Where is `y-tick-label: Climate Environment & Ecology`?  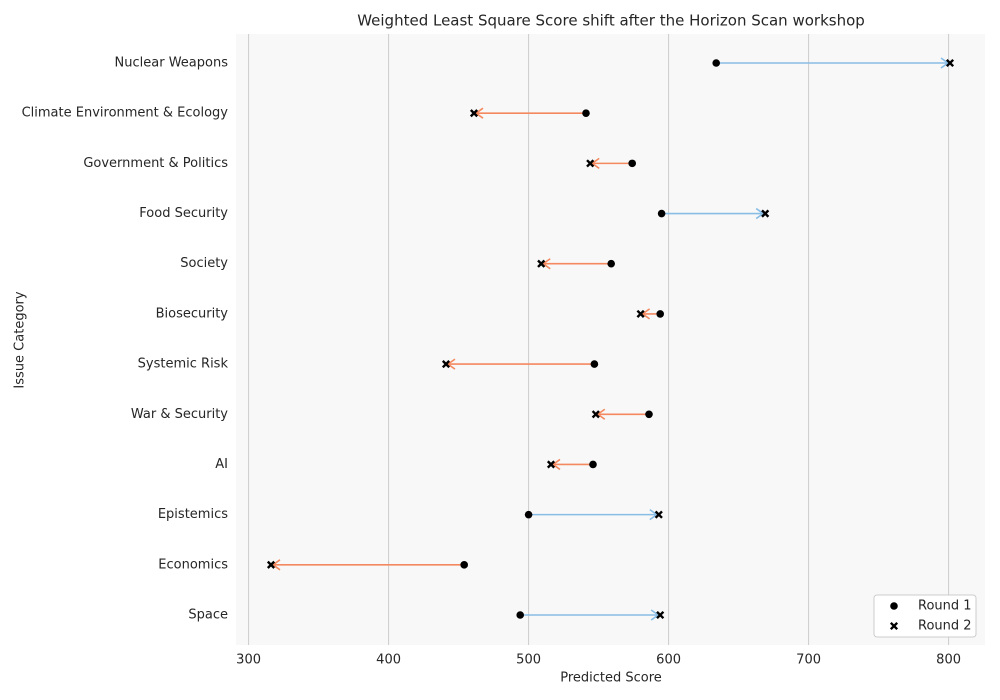
y-tick-label: Climate Environment & Ecology is located at coordinates (125, 113).